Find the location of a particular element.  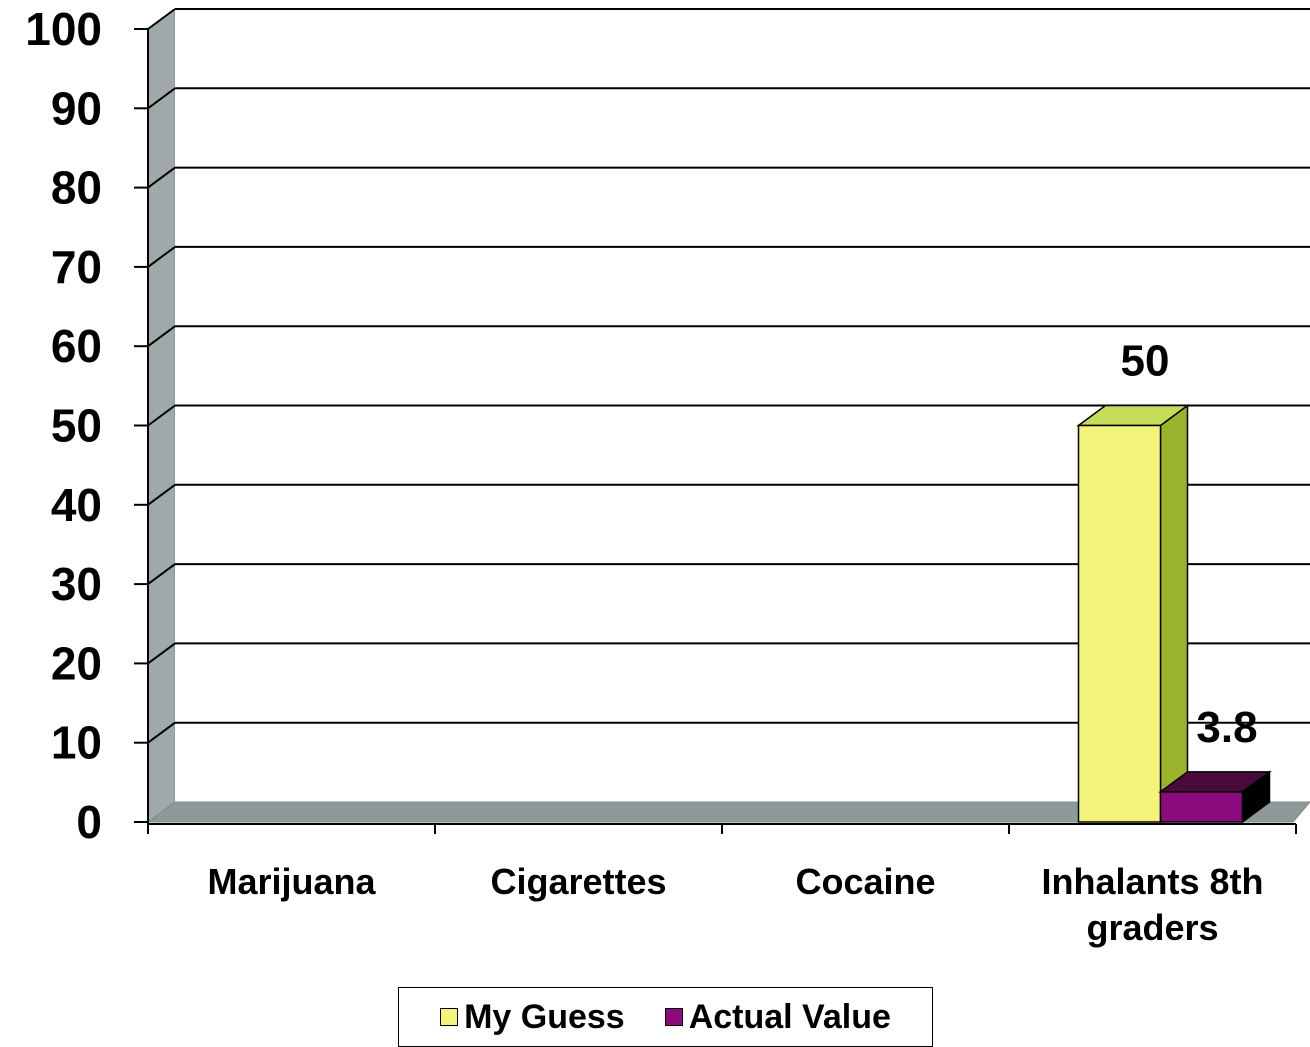

category-label-cocaine: Cocaine is located at coordinates (865, 881).